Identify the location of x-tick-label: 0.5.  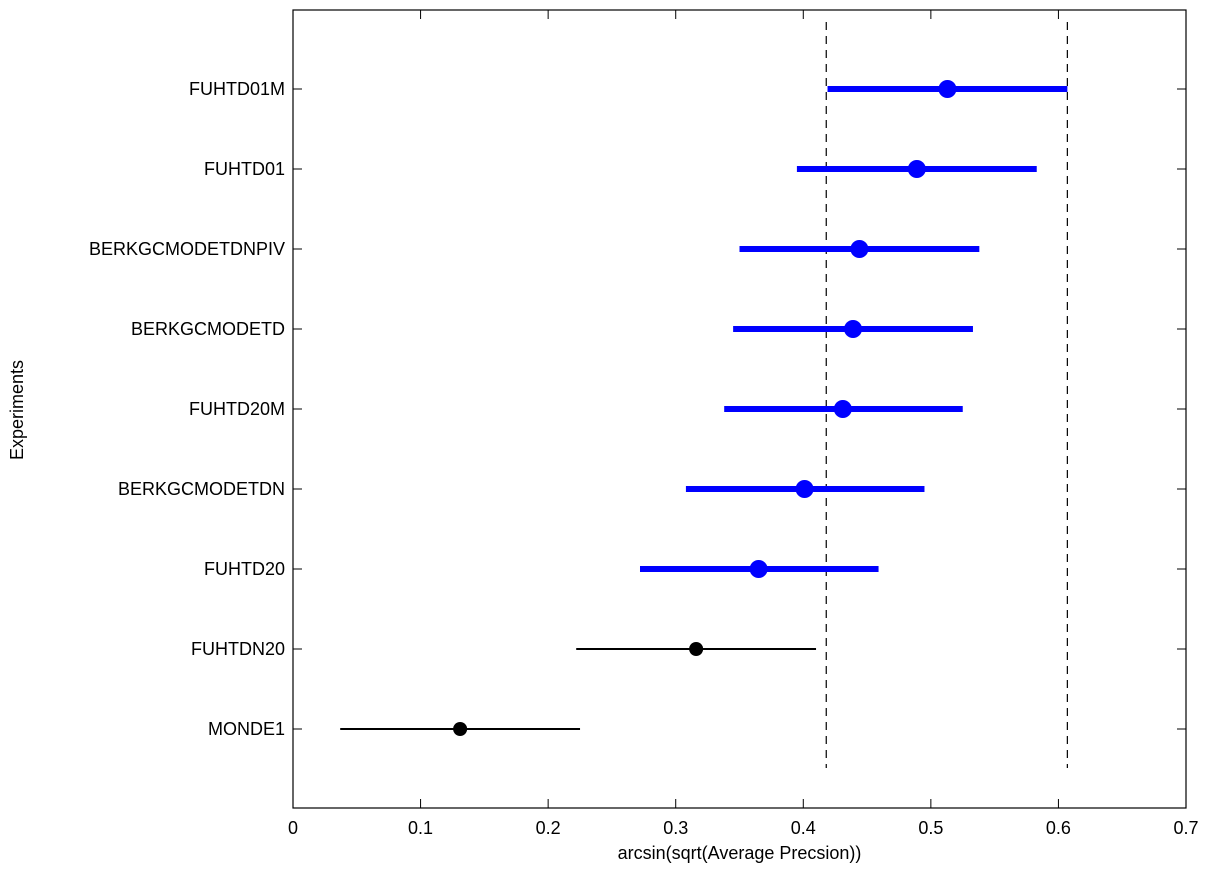
(930, 828).